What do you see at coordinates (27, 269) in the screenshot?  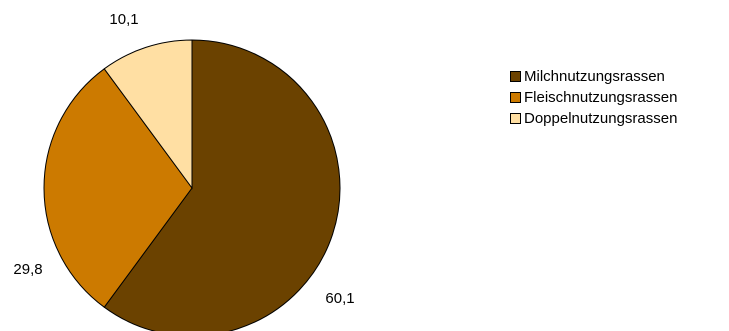 I see `data-label-fleischnutzungsrassen: 29,8` at bounding box center [27, 269].